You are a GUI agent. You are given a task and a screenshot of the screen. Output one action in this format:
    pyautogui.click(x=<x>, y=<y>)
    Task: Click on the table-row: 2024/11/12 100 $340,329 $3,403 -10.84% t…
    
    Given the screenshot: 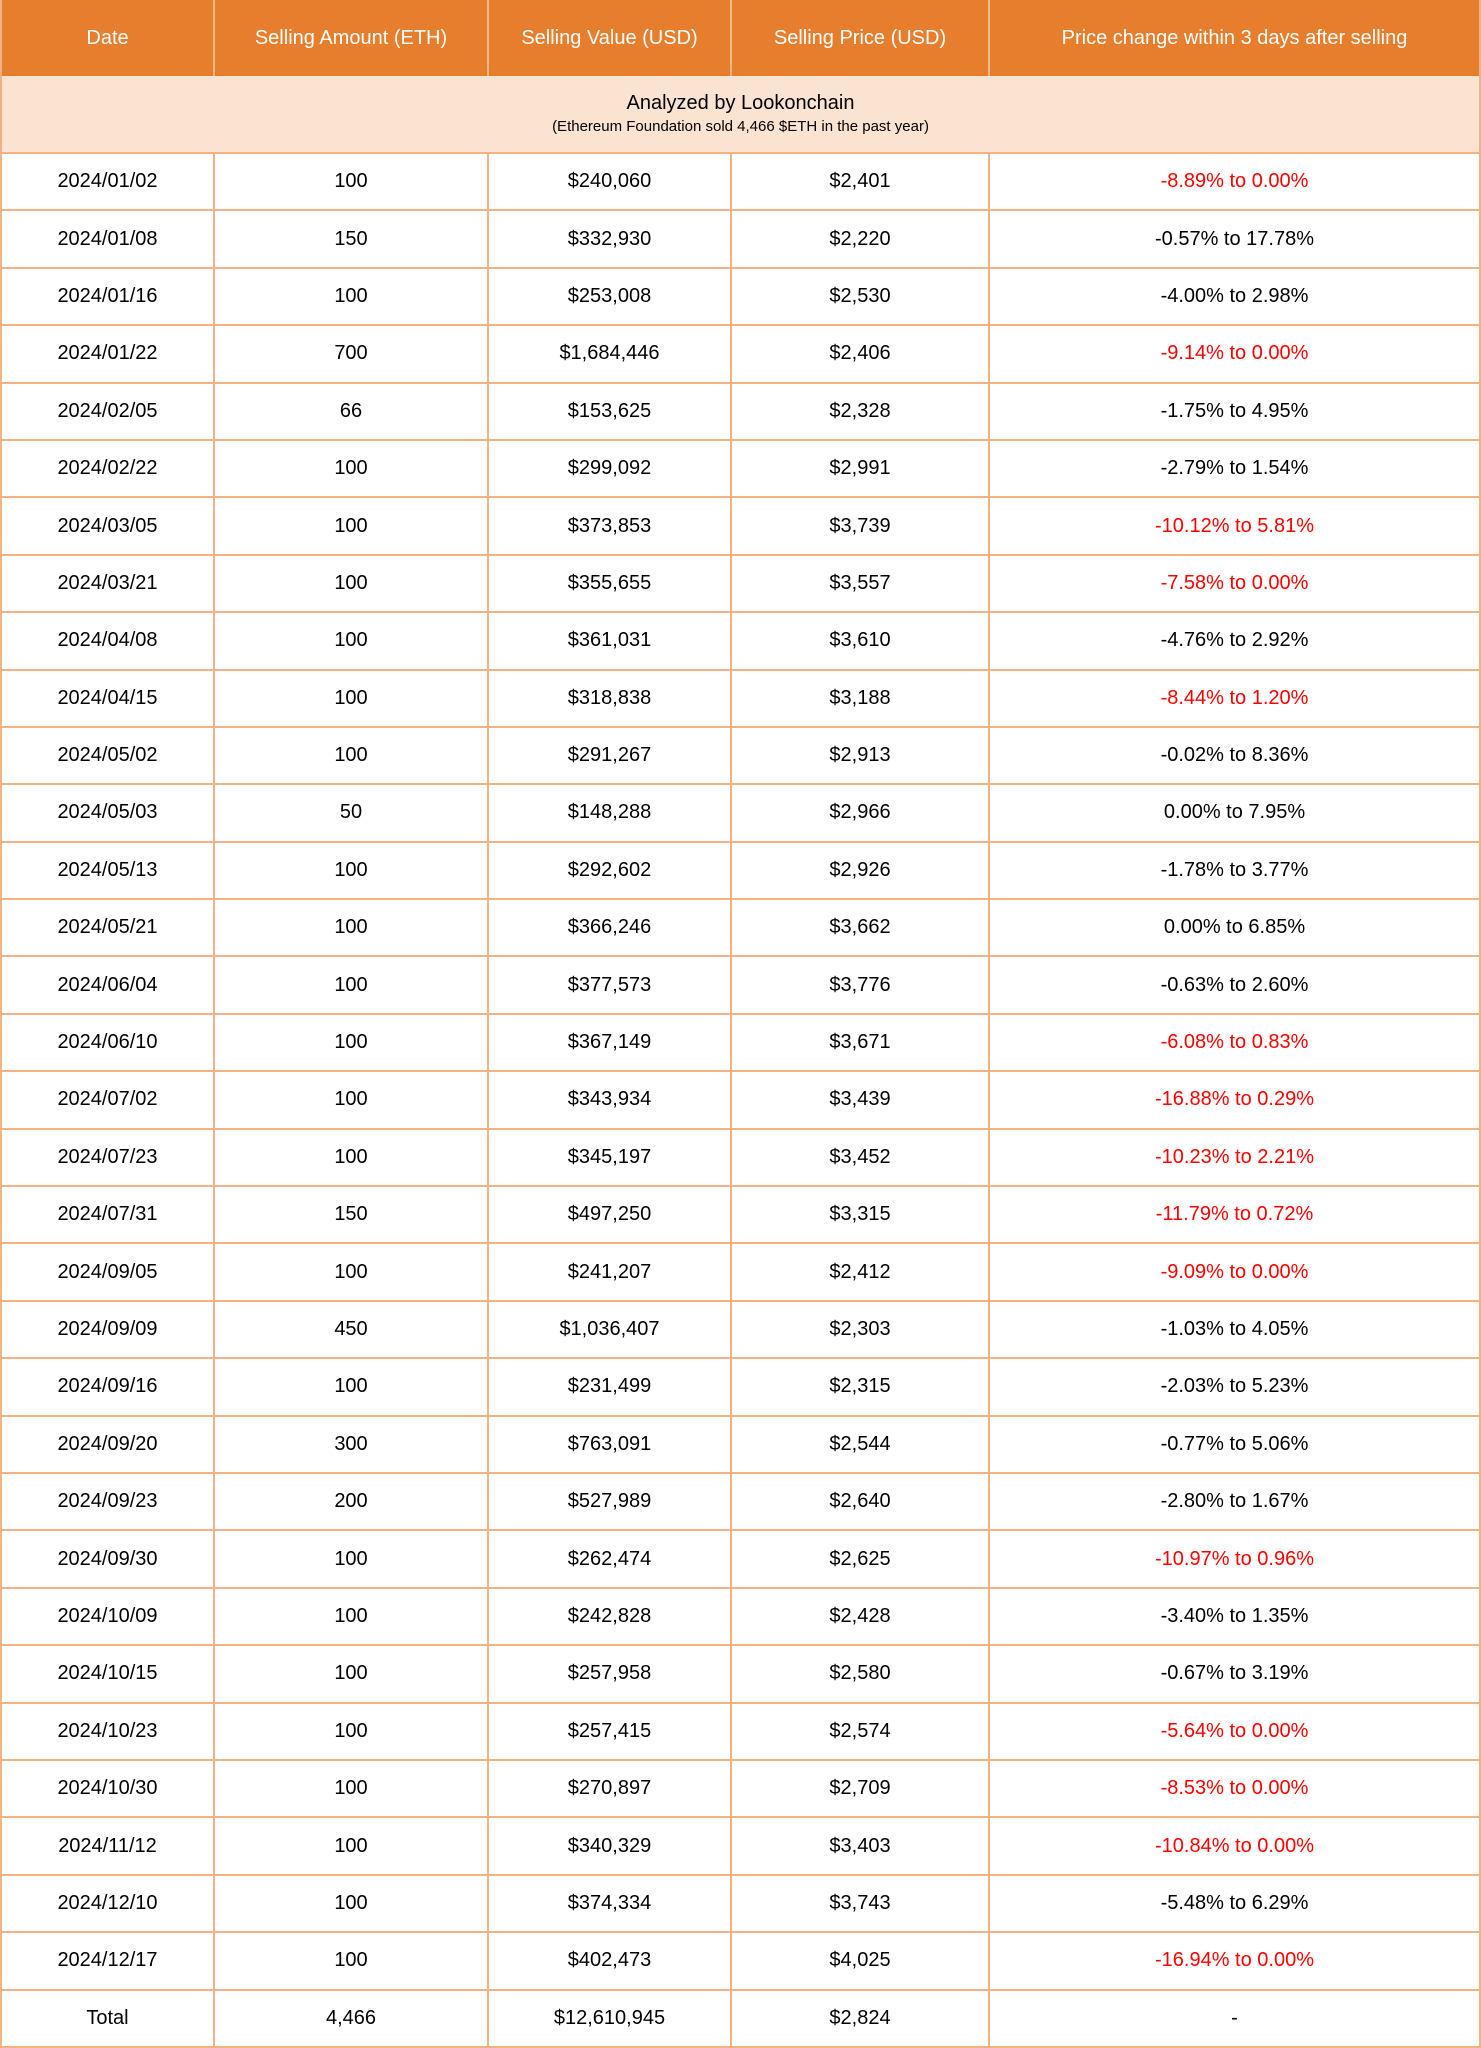 What is the action you would take?
    pyautogui.click(x=740, y=1847)
    